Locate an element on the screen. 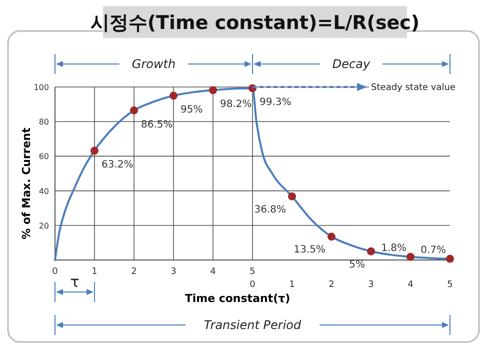  y-tick-label: 60 is located at coordinates (43, 157).